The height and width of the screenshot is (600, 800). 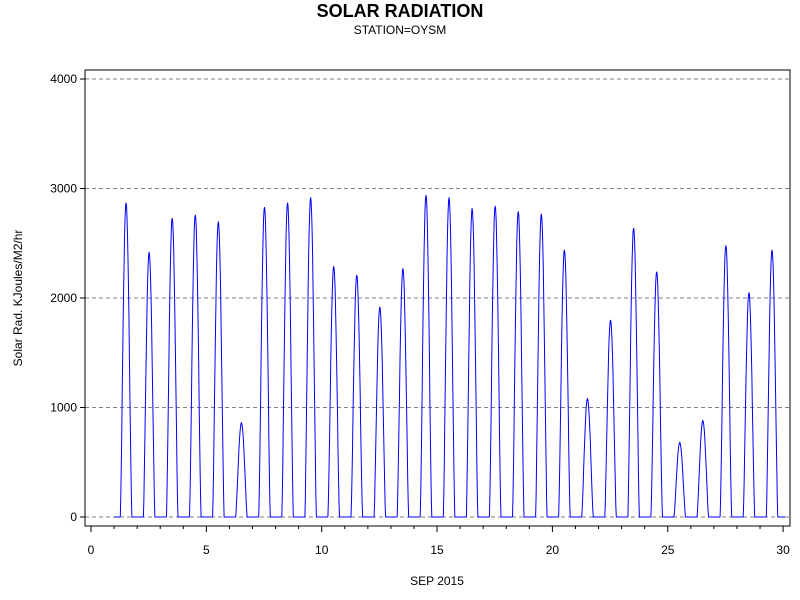 What do you see at coordinates (91, 550) in the screenshot?
I see `x-tick-label: 0` at bounding box center [91, 550].